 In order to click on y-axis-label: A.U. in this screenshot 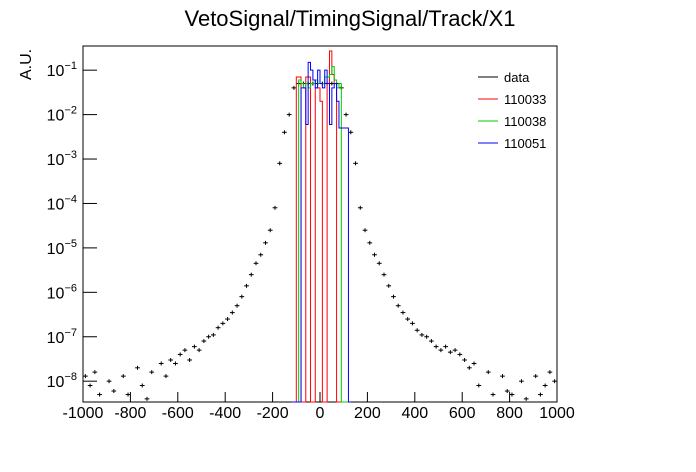, I will do `click(26, 64)`.